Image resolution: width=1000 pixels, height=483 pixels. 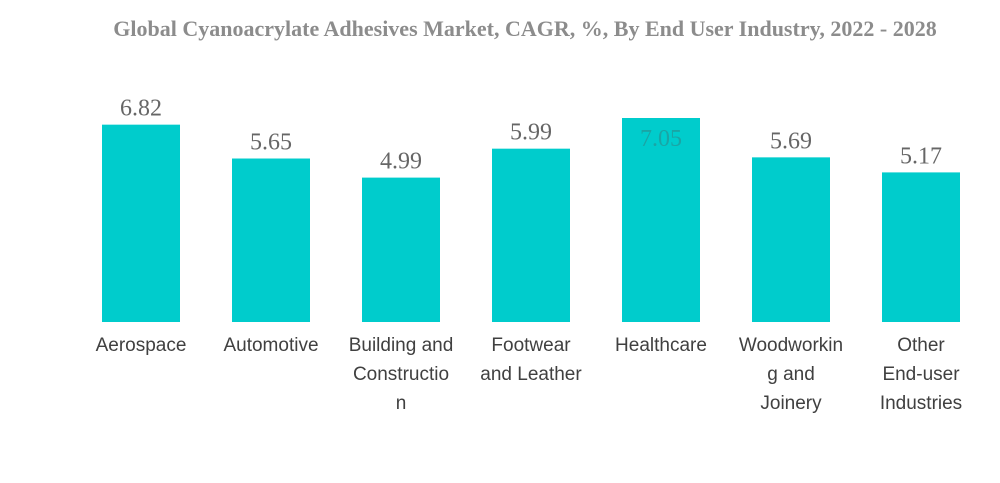 What do you see at coordinates (271, 143) in the screenshot?
I see `data-label-1: 5.65` at bounding box center [271, 143].